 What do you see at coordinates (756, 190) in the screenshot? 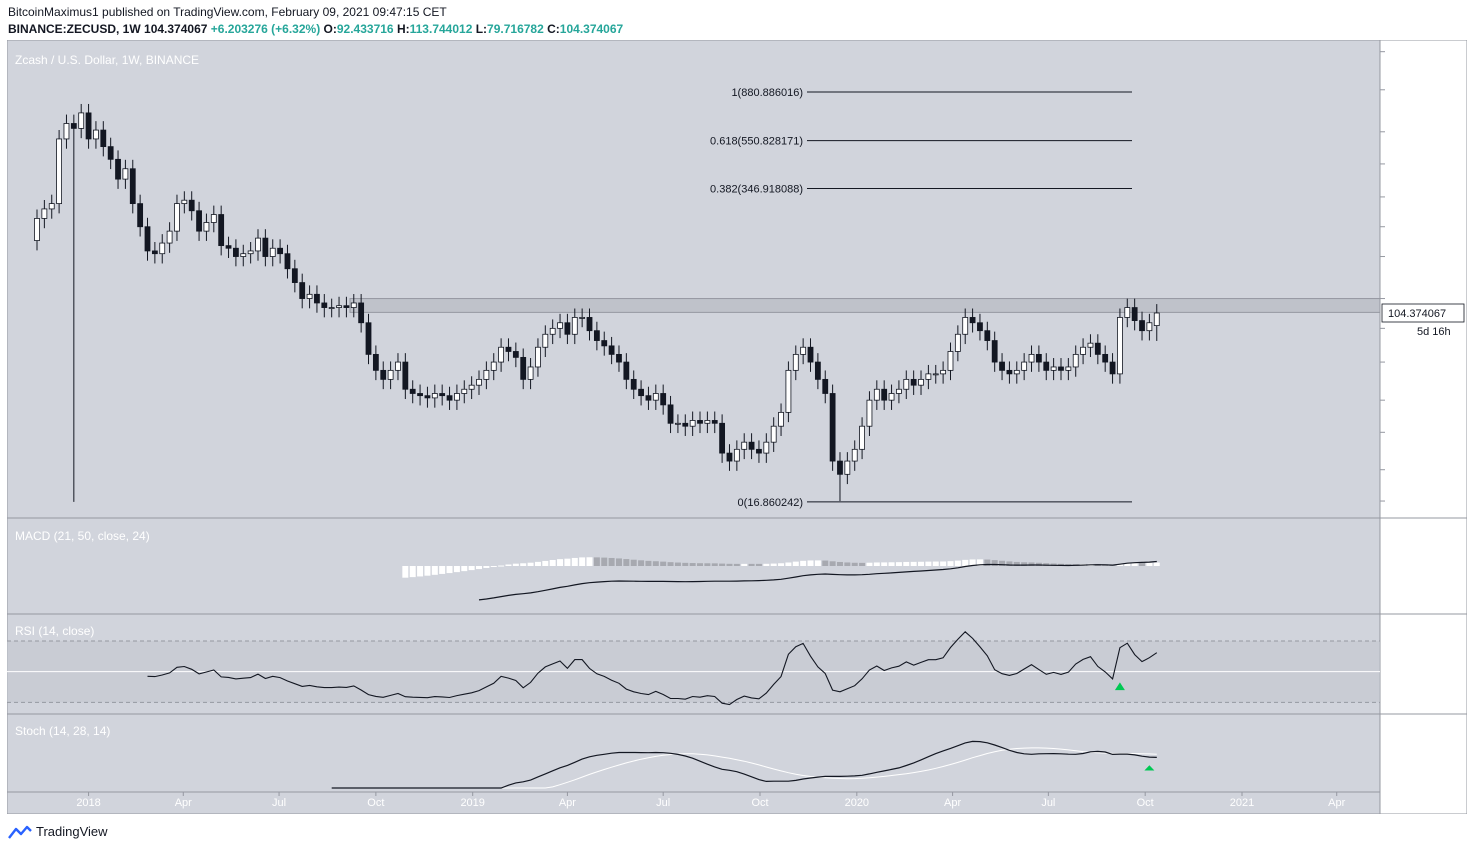
I see `fib-level-label: 0.382(346.918088)` at bounding box center [756, 190].